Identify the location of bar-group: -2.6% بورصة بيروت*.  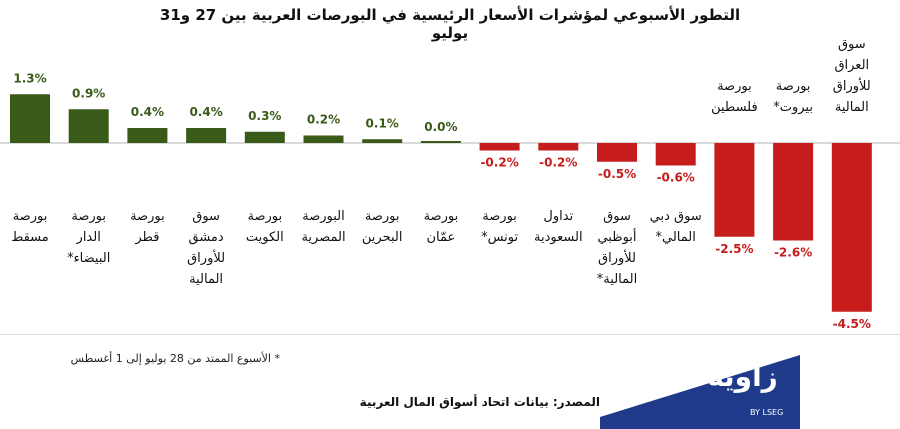
(793, 169).